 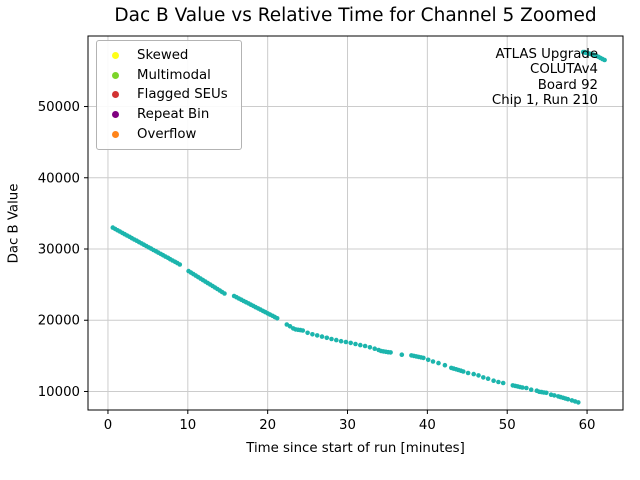 I want to click on legend-item: Flagged SEUs, so click(x=176, y=94).